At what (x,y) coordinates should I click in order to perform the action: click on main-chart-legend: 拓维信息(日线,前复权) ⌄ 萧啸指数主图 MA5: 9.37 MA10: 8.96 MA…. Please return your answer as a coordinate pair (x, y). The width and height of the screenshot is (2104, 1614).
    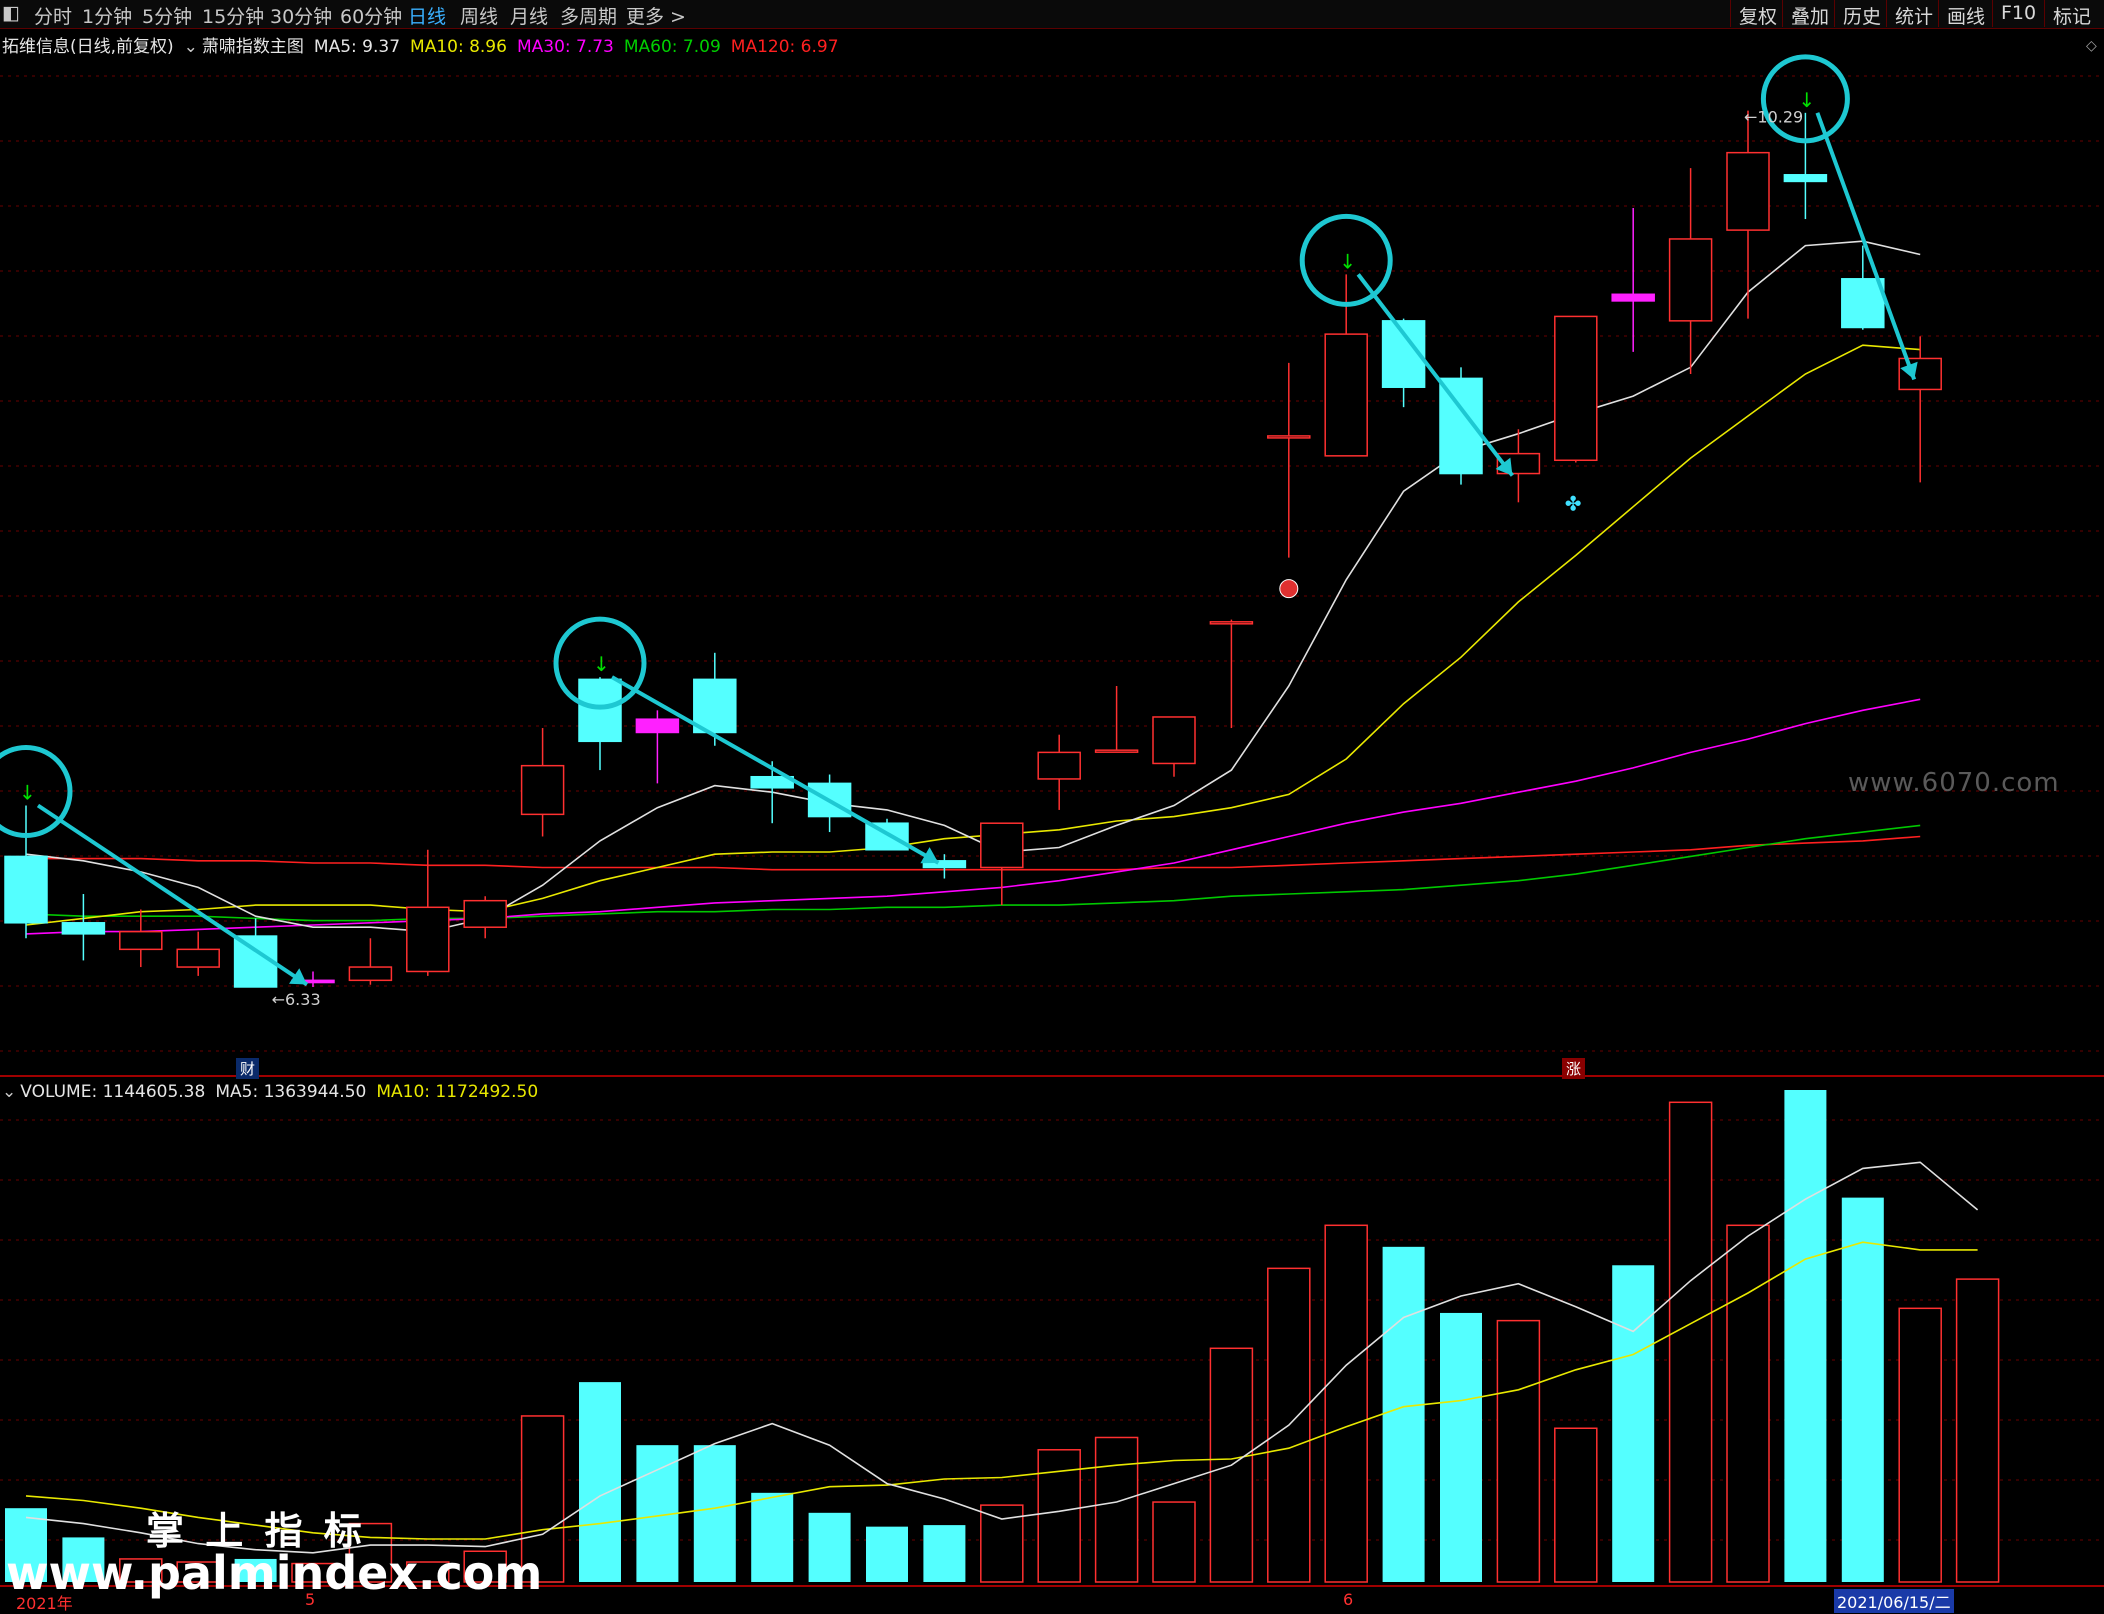
    Looking at the image, I should click on (425, 44).